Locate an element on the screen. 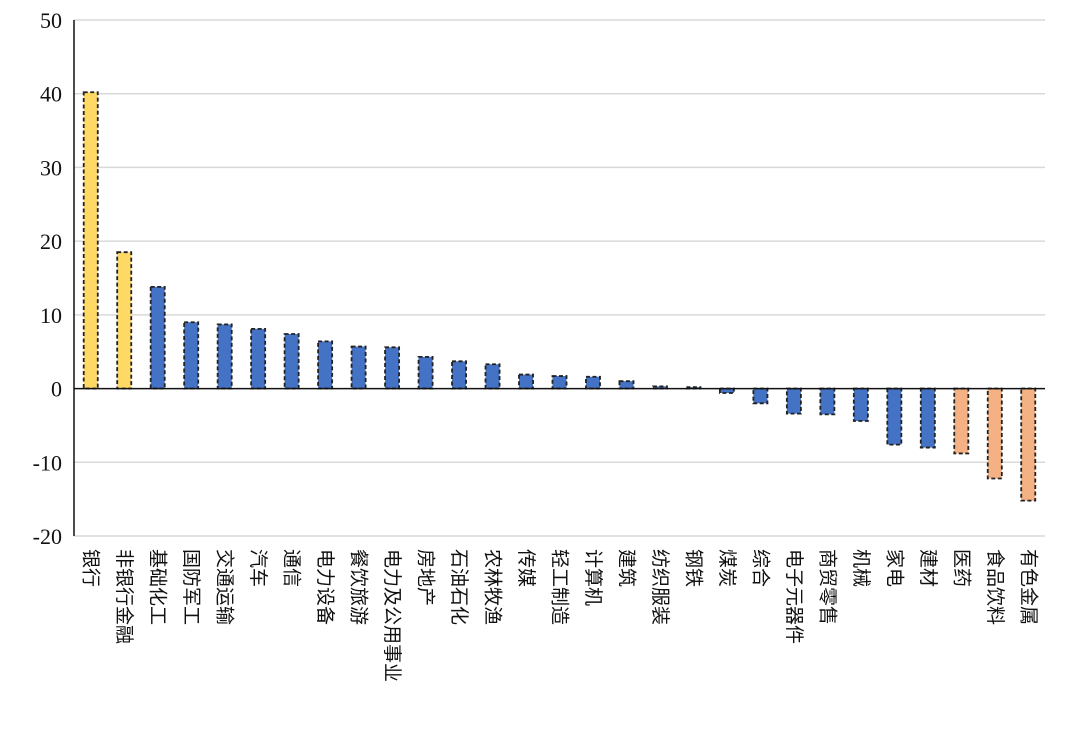 The height and width of the screenshot is (748, 1080). x-category-label: 非银行金融 is located at coordinates (124, 596).